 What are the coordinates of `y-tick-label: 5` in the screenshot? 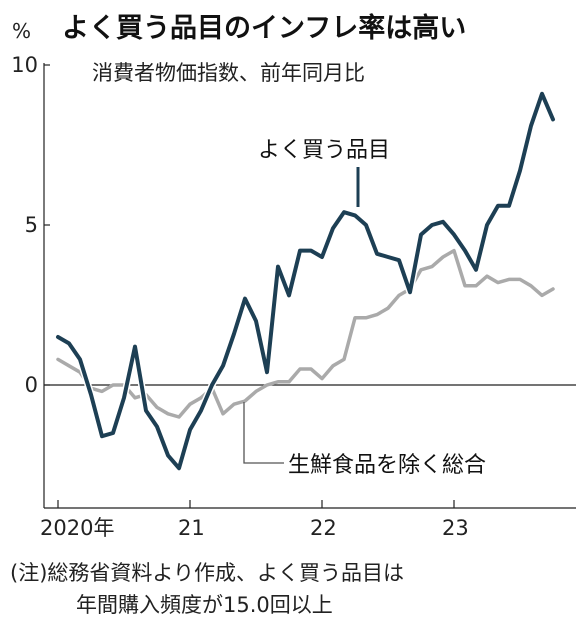 It's located at (31, 225).